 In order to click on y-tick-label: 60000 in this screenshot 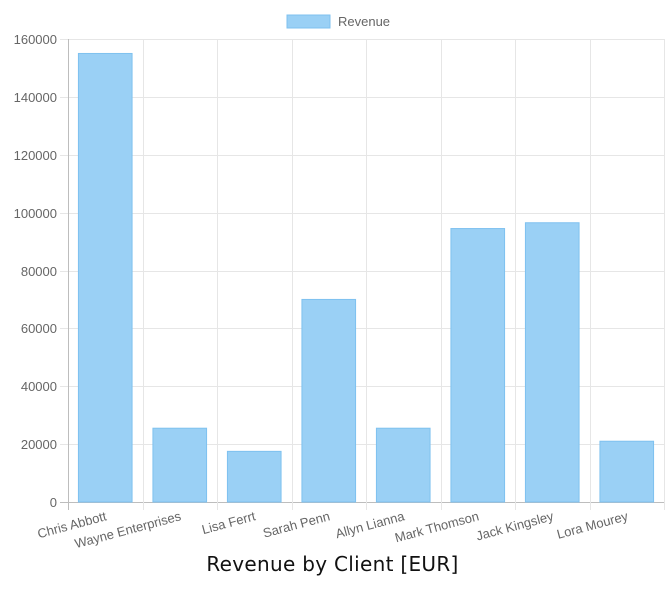, I will do `click(39, 328)`.